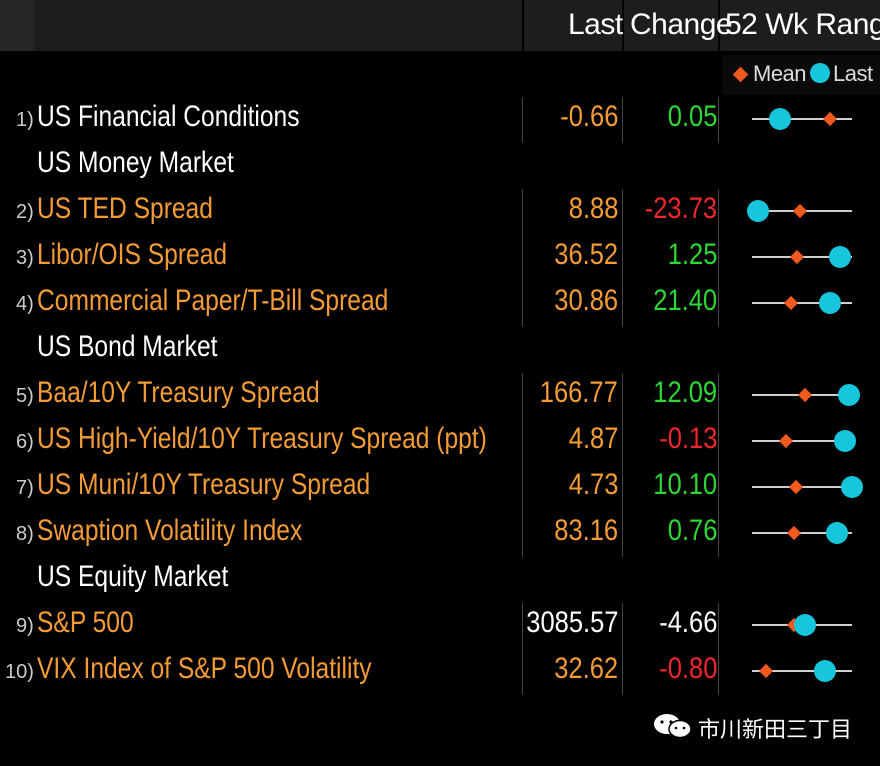 The width and height of the screenshot is (880, 766). Describe the element at coordinates (279, 25) in the screenshot. I see `header-spacer-cell` at that location.